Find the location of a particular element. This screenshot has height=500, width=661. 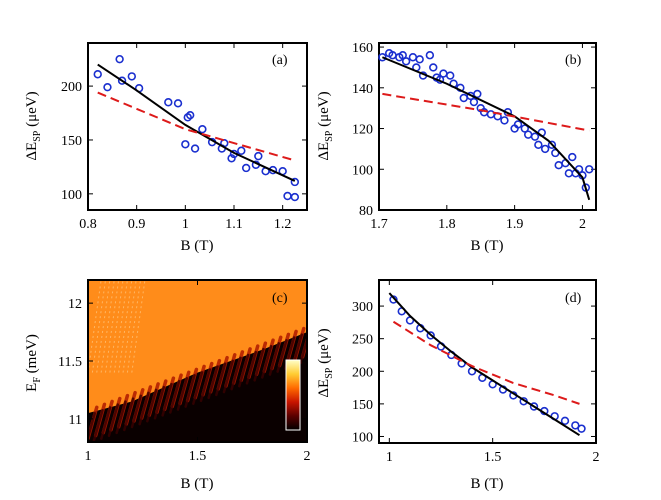

panel-a-xtick-label: 1.2 is located at coordinates (283, 224).